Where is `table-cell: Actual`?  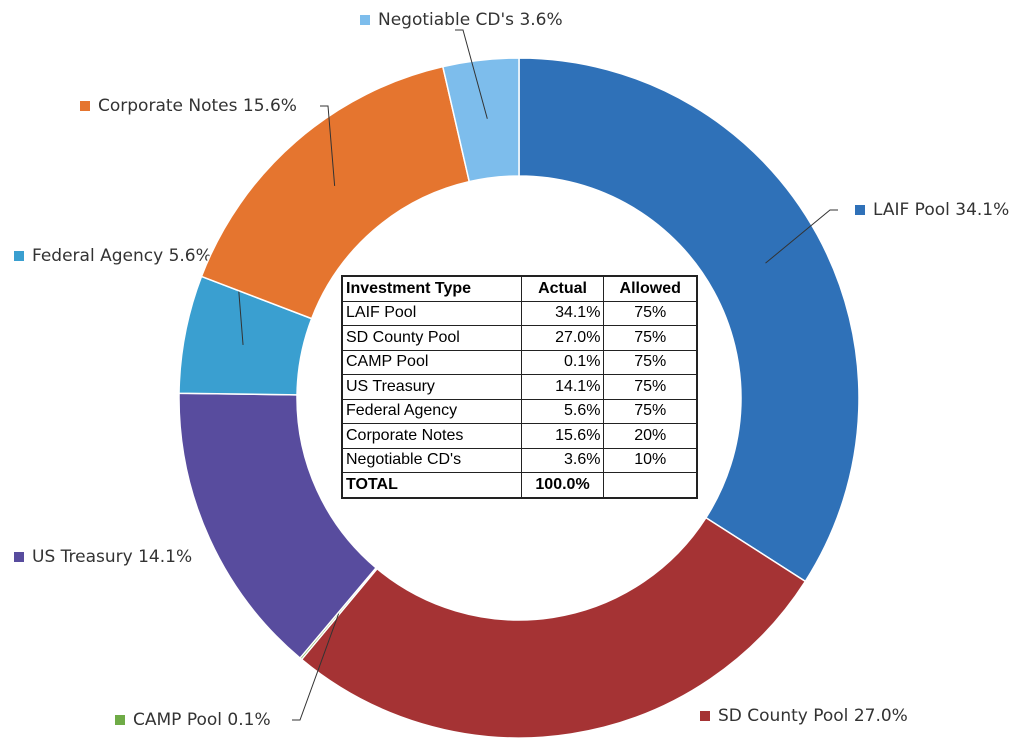
table-cell: Actual is located at coordinates (562, 288).